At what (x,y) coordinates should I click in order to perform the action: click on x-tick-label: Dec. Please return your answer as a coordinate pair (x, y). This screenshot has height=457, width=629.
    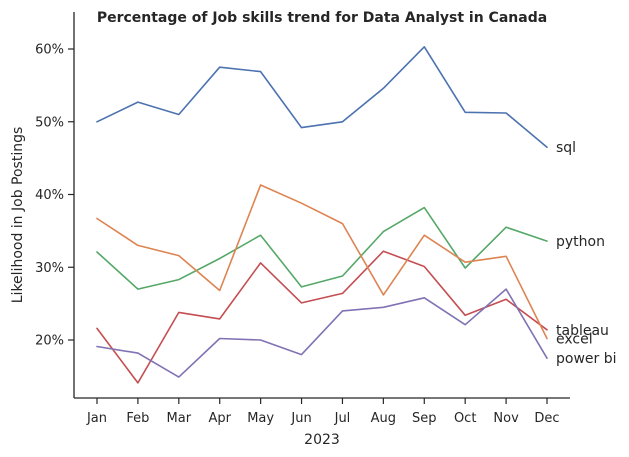
    Looking at the image, I should click on (546, 418).